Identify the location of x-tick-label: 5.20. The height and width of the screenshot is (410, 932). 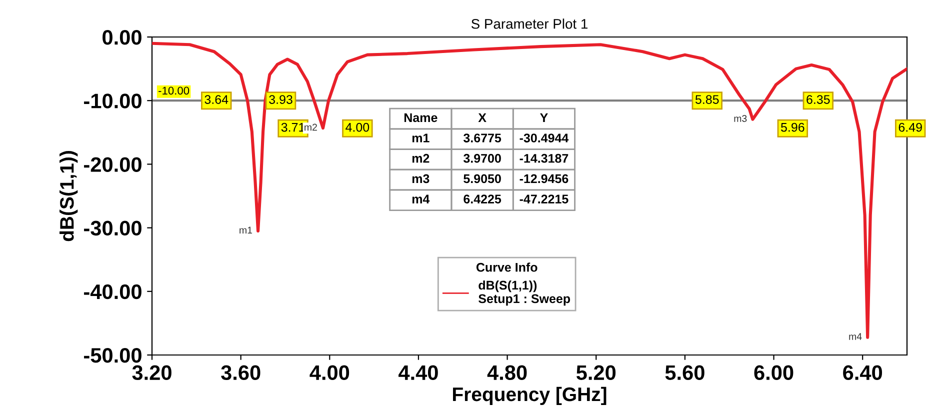
(596, 372).